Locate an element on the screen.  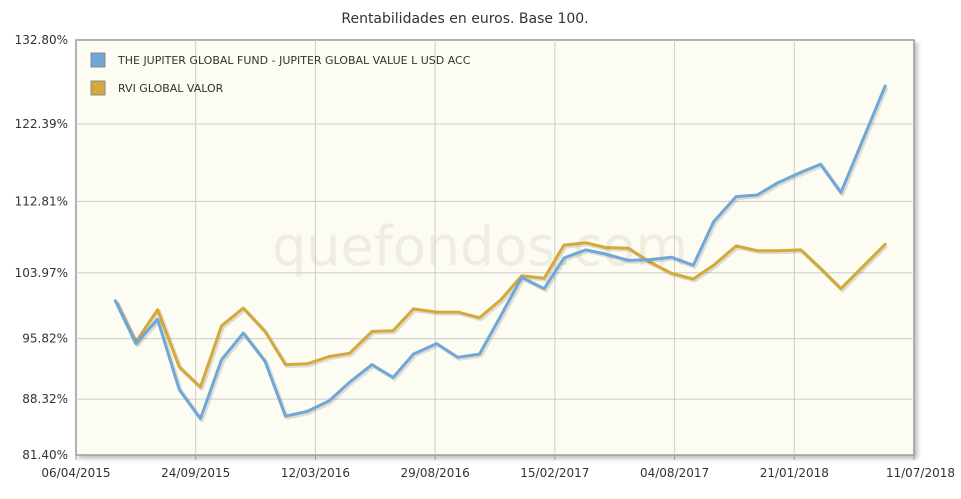
y-tick-label: 132.80% is located at coordinates (41, 40).